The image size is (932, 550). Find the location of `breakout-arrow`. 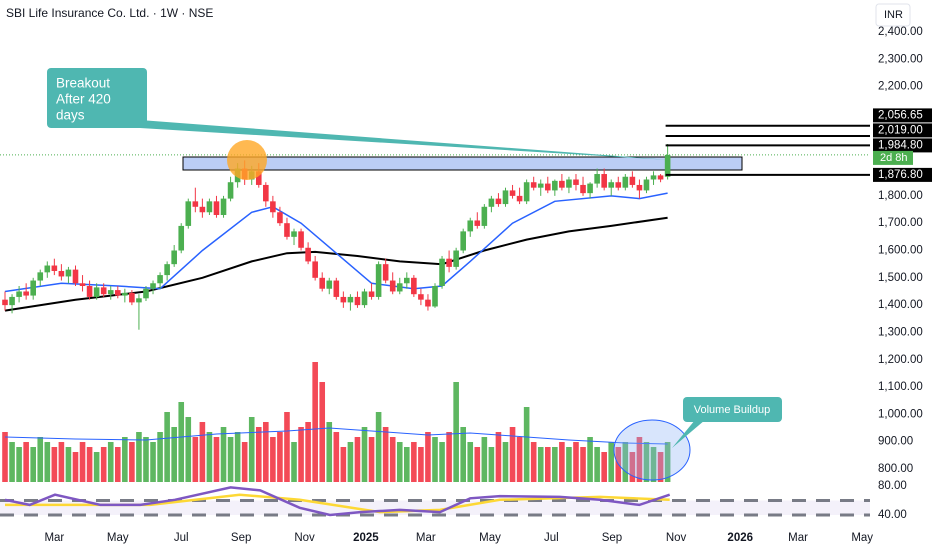

breakout-arrow is located at coordinates (405, 140).